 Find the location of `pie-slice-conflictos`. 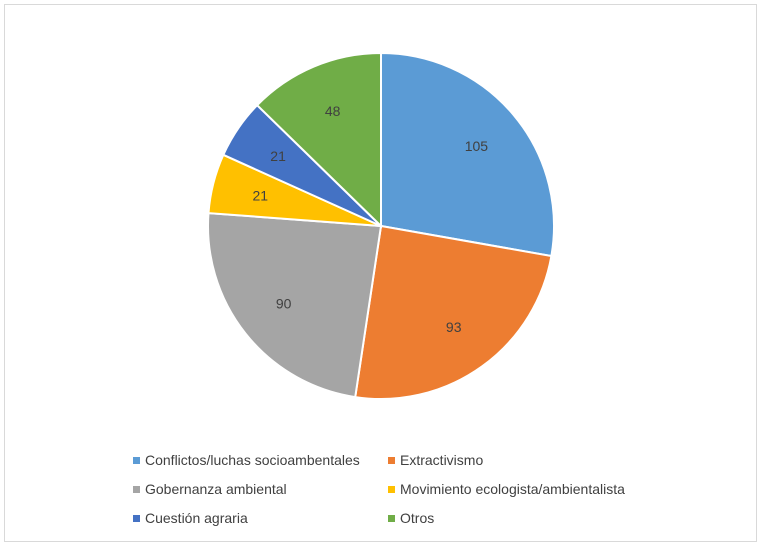

pie-slice-conflictos is located at coordinates (467, 154).